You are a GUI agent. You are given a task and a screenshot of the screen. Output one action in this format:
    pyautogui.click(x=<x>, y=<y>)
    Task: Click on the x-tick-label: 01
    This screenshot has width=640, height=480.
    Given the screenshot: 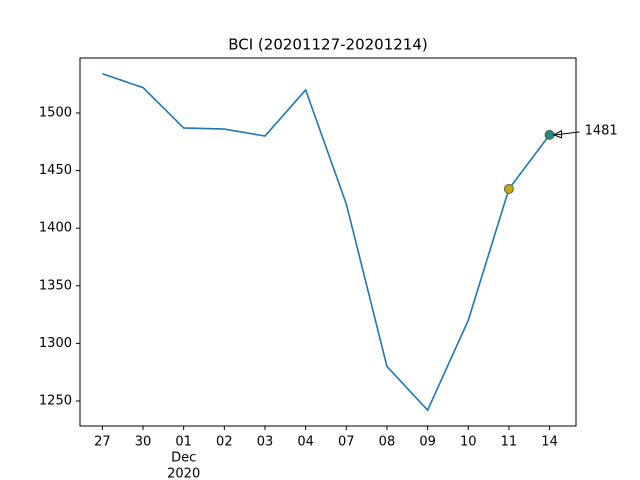 What is the action you would take?
    pyautogui.click(x=183, y=442)
    